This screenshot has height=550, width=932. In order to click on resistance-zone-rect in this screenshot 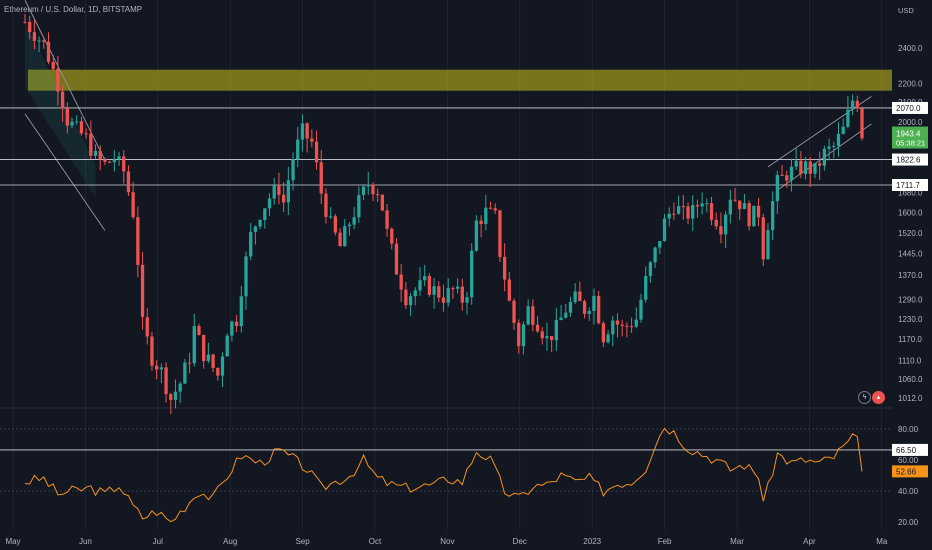, I will do `click(460, 80)`.